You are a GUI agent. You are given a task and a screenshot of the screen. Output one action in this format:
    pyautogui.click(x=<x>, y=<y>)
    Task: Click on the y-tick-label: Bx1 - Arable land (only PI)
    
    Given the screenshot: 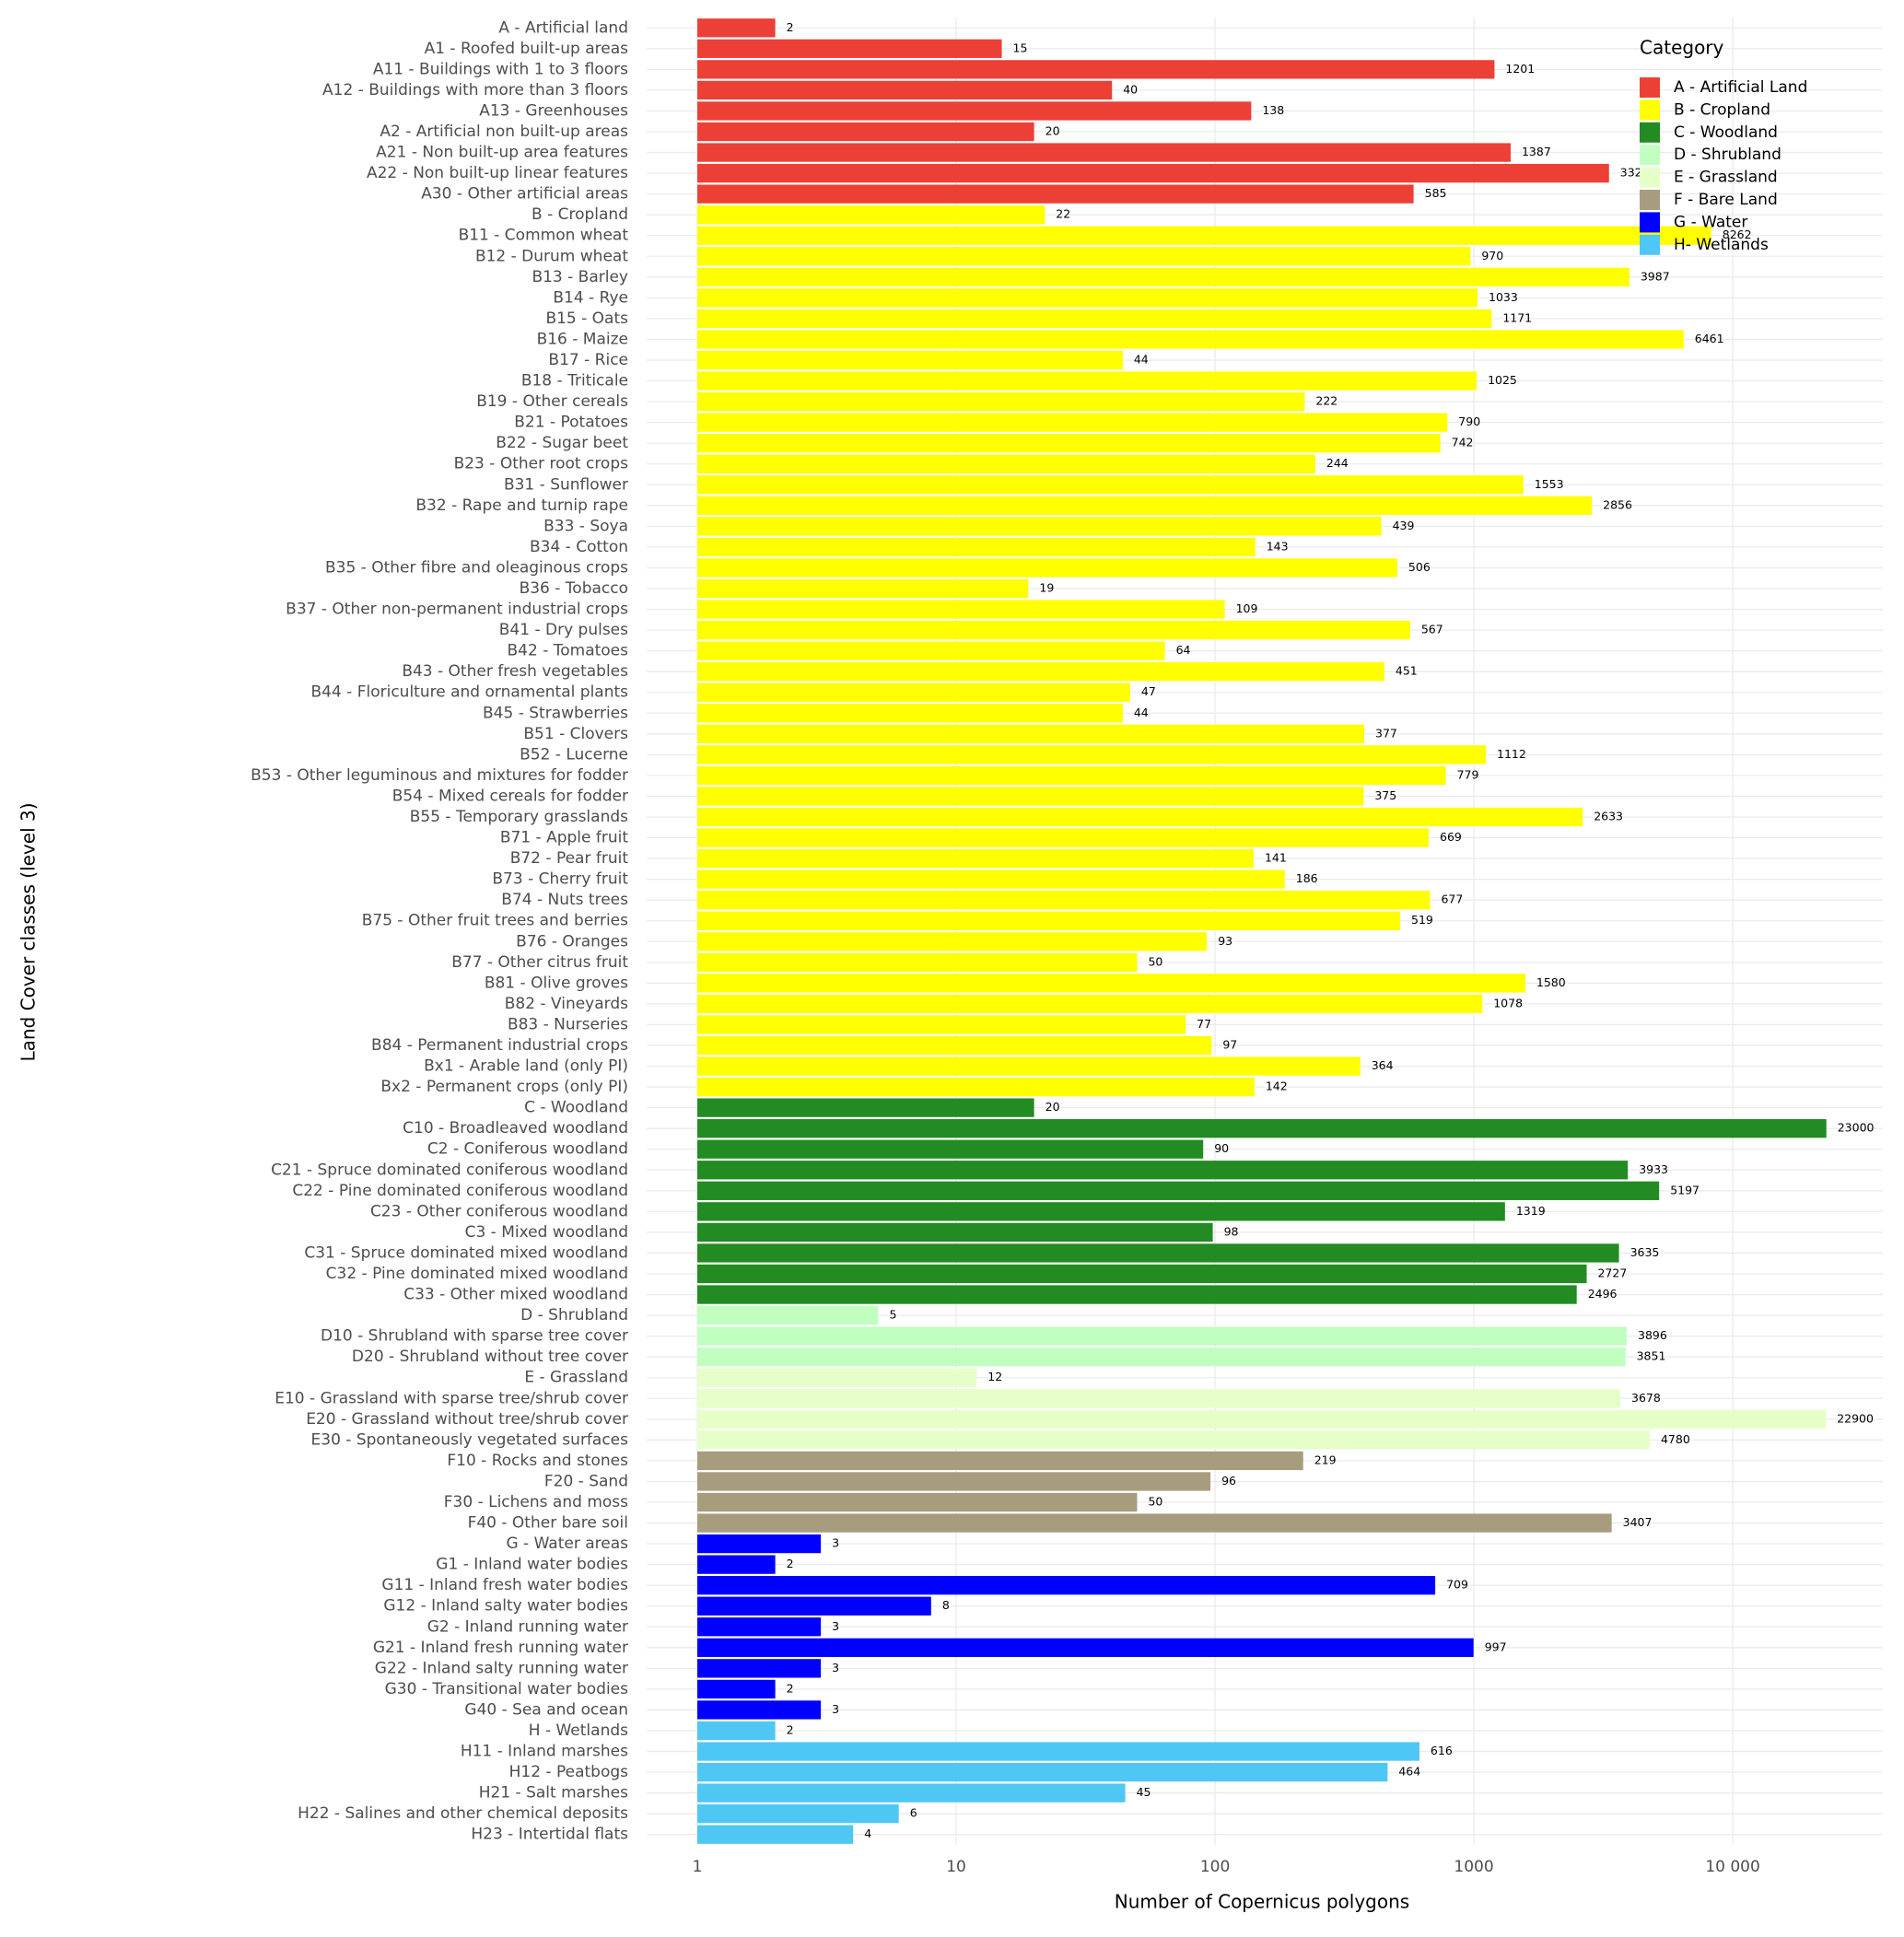 What is the action you would take?
    pyautogui.click(x=526, y=1066)
    